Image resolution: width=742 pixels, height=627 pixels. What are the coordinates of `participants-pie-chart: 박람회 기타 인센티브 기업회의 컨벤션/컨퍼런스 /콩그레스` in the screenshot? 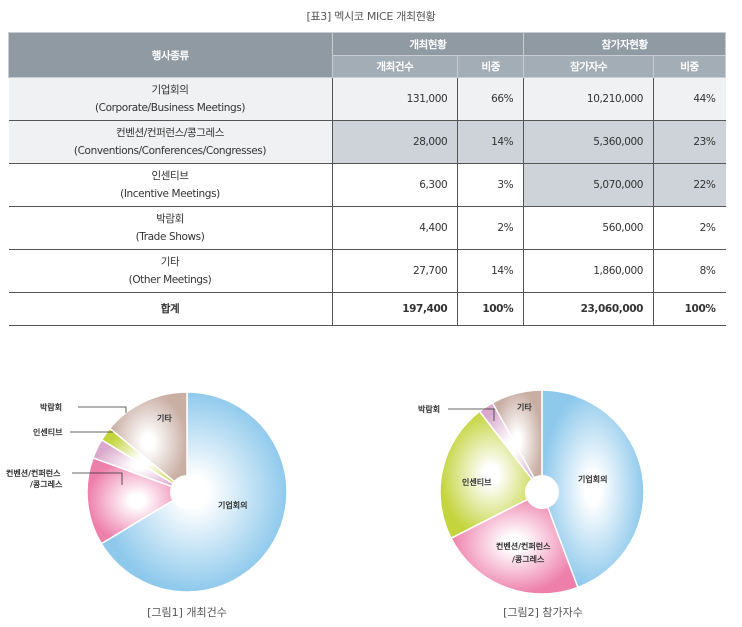 It's located at (550, 492).